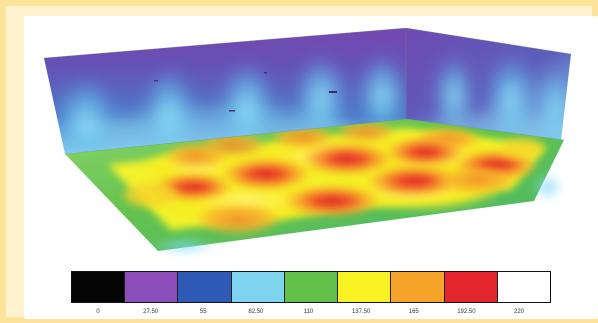  Describe the element at coordinates (203, 312) in the screenshot. I see `legend-label-55: 55` at that location.